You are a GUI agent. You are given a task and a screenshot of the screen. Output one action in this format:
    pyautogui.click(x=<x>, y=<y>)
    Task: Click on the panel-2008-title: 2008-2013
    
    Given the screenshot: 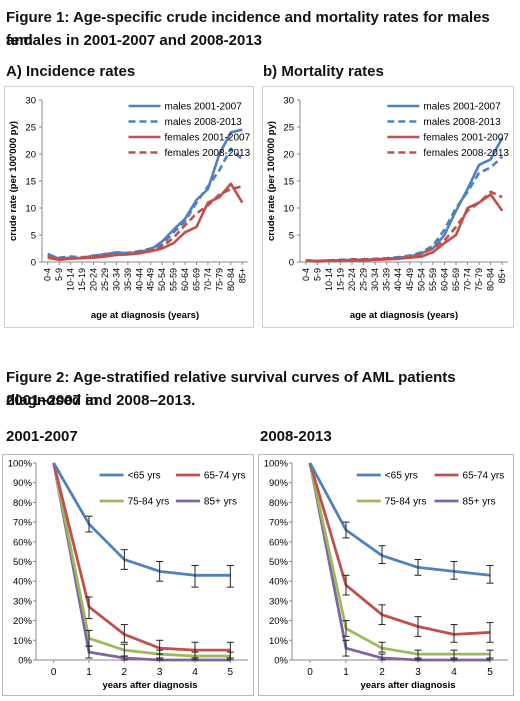 What is the action you would take?
    pyautogui.click(x=296, y=436)
    